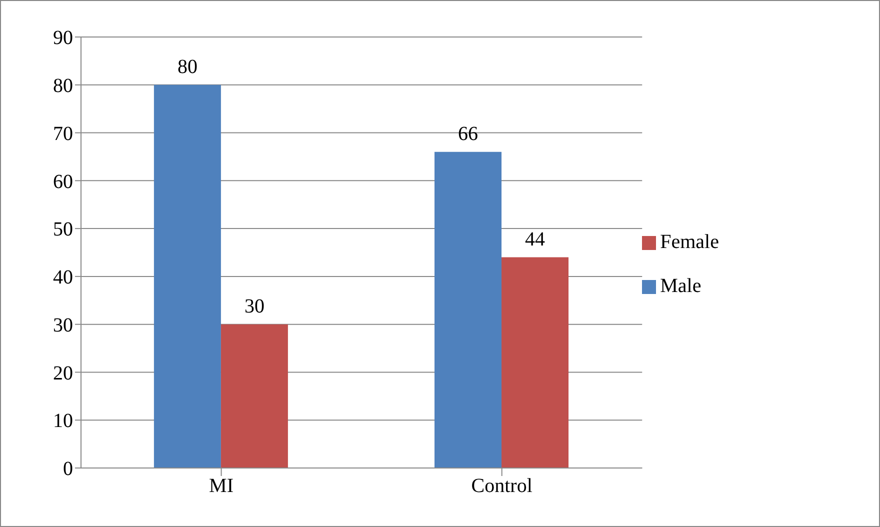 This screenshot has width=880, height=527. Describe the element at coordinates (681, 285) in the screenshot. I see `legend-label: Male` at that location.